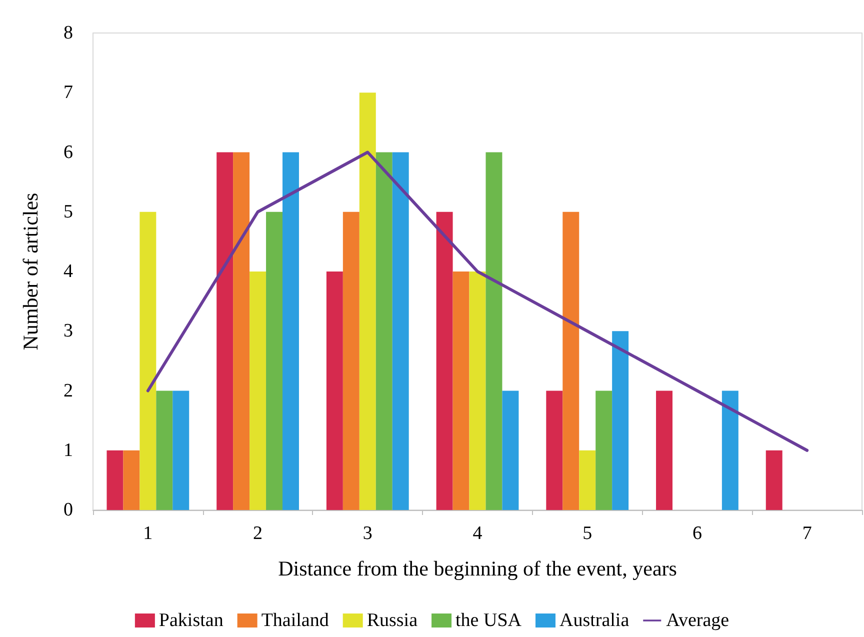 This screenshot has width=864, height=637. What do you see at coordinates (68, 510) in the screenshot?
I see `y-tick-label: 0` at bounding box center [68, 510].